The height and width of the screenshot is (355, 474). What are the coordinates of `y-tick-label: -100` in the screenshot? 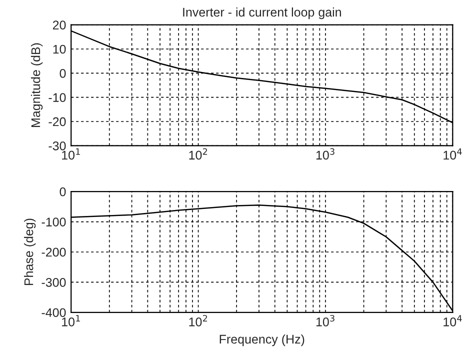 It's located at (54, 222).